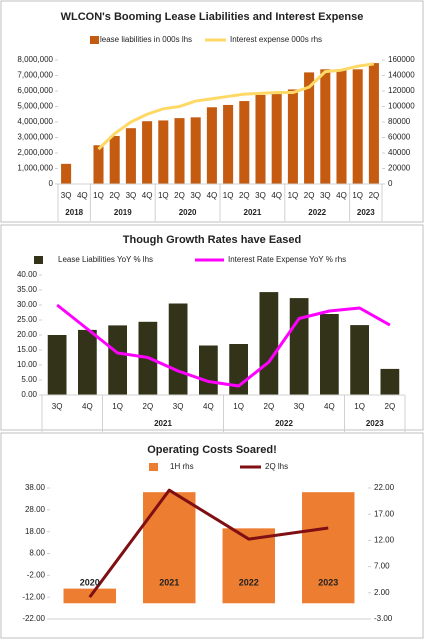 Image resolution: width=424 pixels, height=639 pixels. What do you see at coordinates (287, 259) in the screenshot?
I see `legend-label: Interest Rate Expense YoY % rhs` at bounding box center [287, 259].